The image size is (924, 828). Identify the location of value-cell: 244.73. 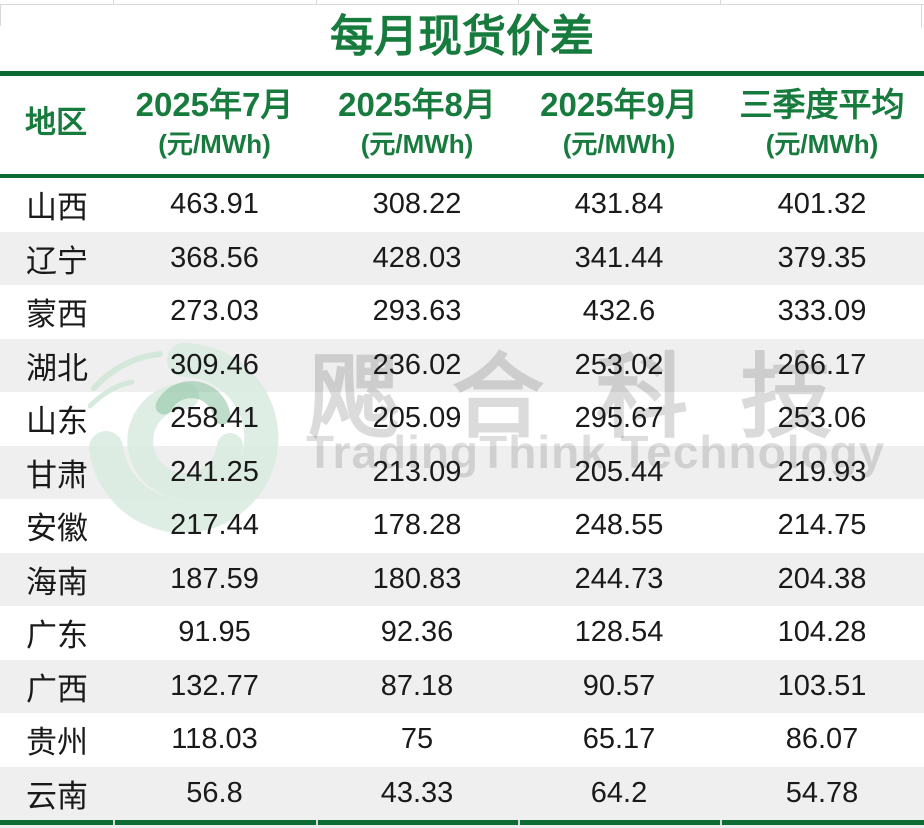
(619, 578).